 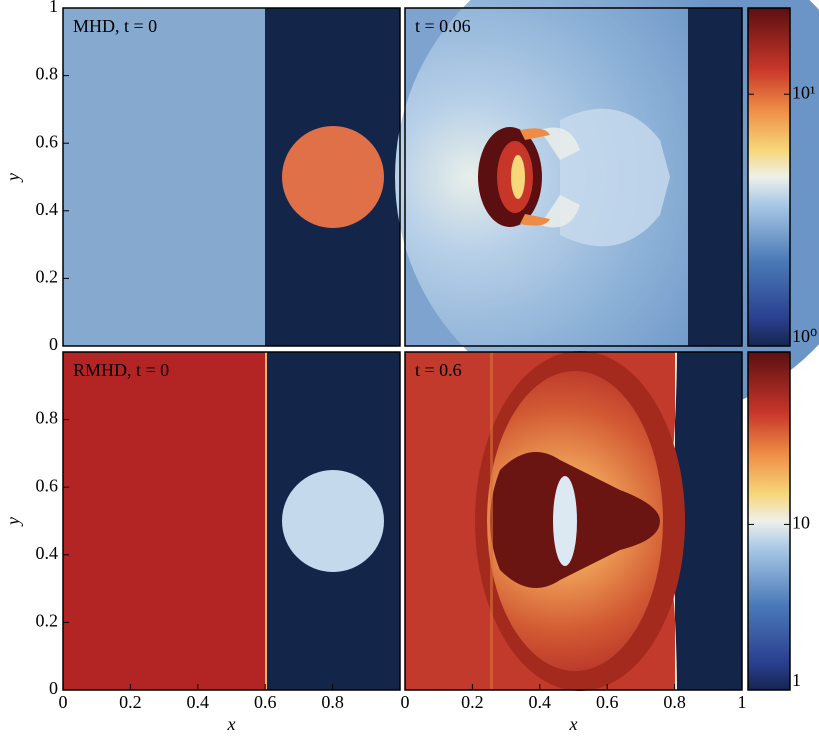 What do you see at coordinates (115, 26) in the screenshot?
I see `panel-label: MHD, t = 0` at bounding box center [115, 26].